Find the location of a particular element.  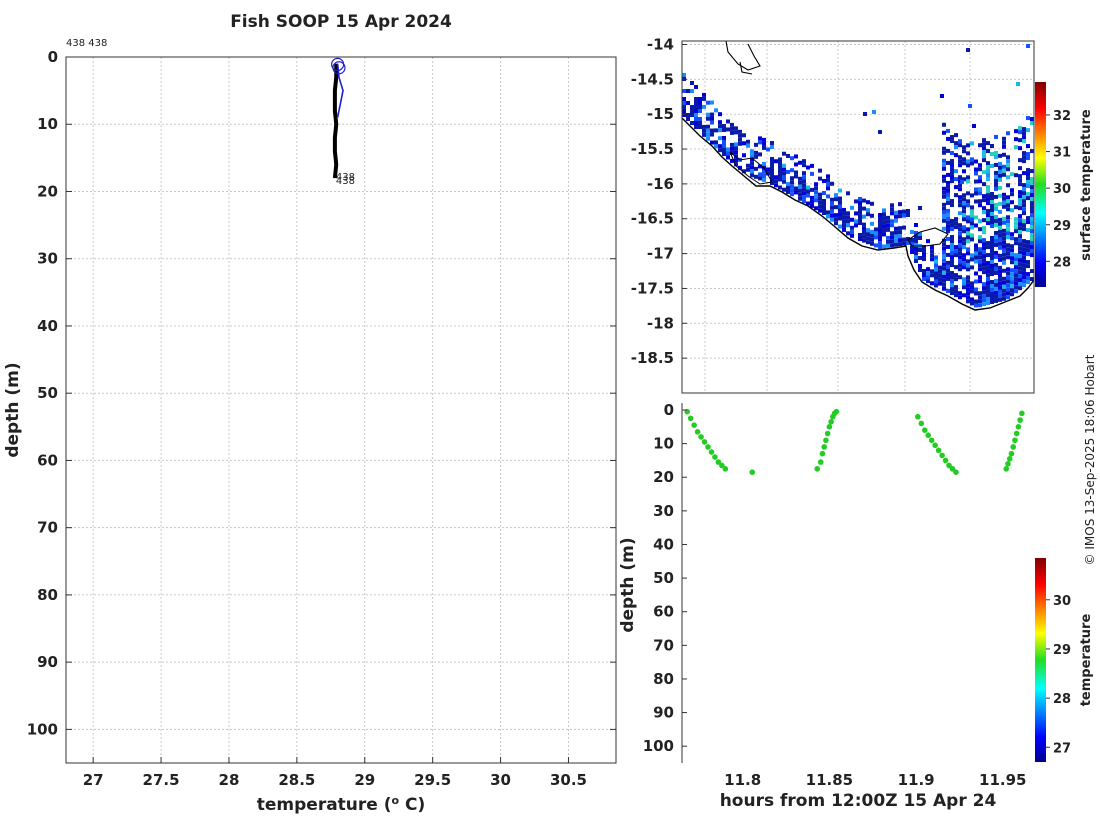

depth-time-y-tick-label: 60 is located at coordinates (663, 612).